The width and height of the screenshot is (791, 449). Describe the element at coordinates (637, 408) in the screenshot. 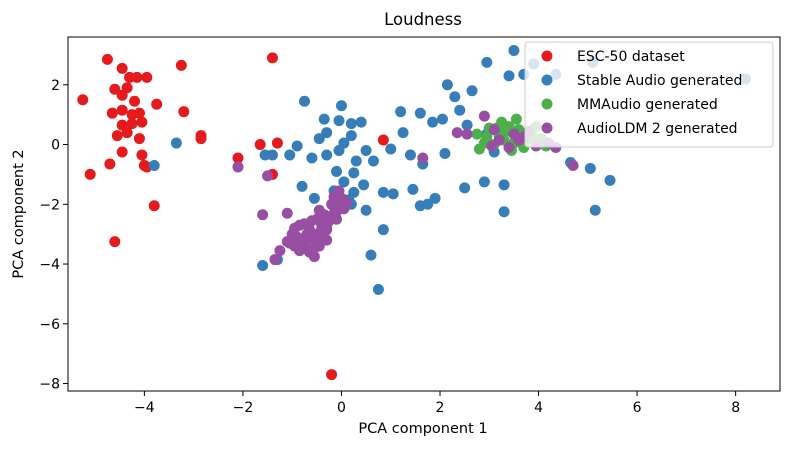

I see `x-tick-label: 6` at that location.